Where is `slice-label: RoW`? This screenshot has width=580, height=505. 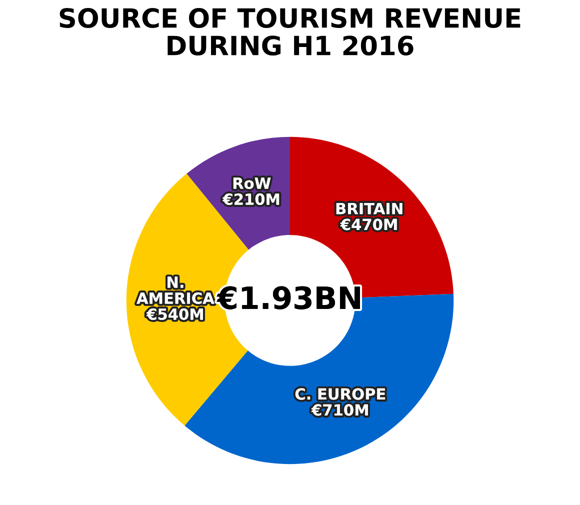
slice-label: RoW is located at coordinates (252, 184).